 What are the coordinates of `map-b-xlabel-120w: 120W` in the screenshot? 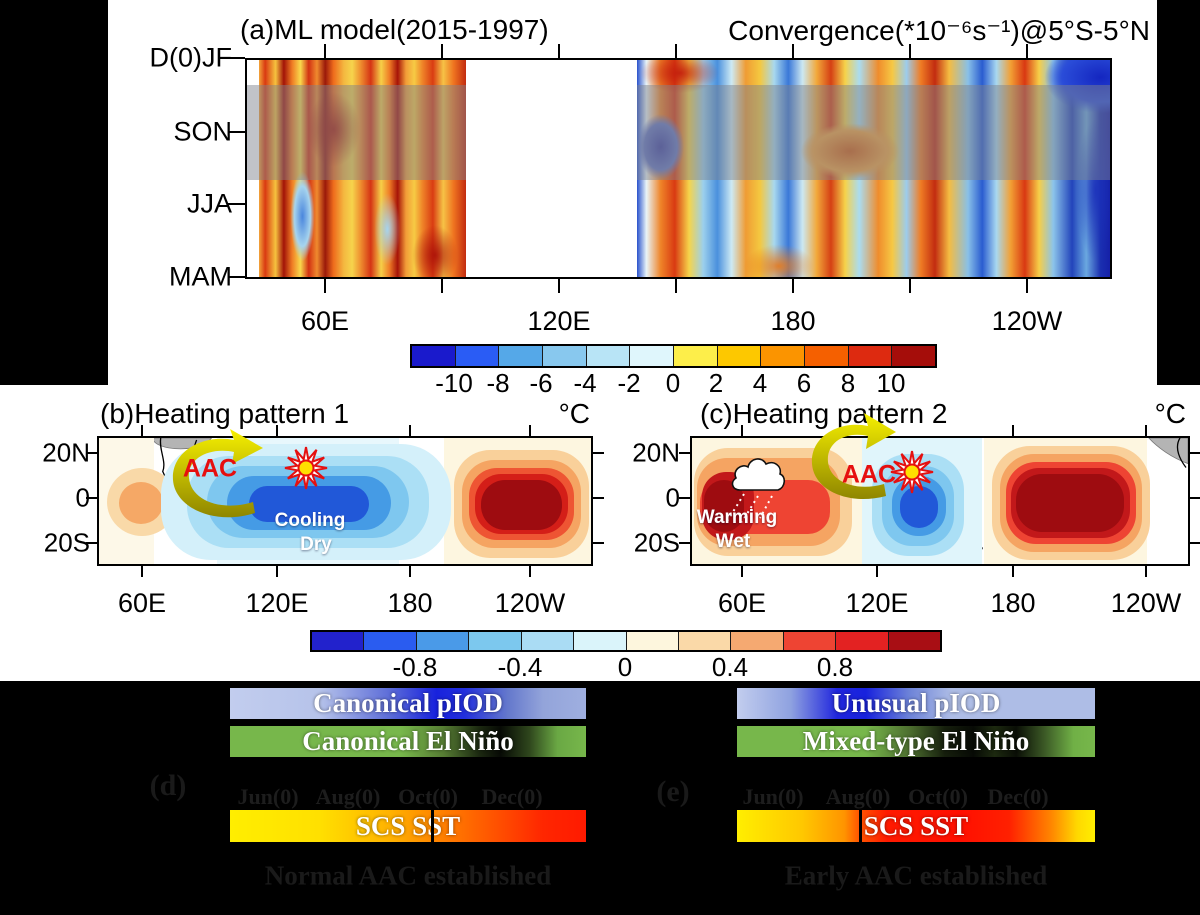 It's located at (530, 603).